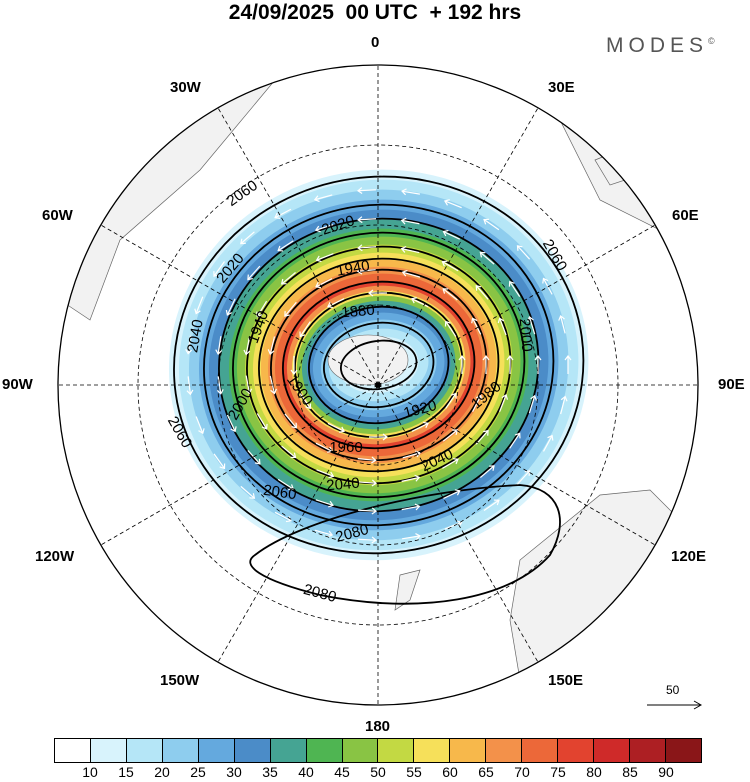 This screenshot has width=750, height=782. I want to click on contour-label-2060-nw: 2060, so click(242, 193).